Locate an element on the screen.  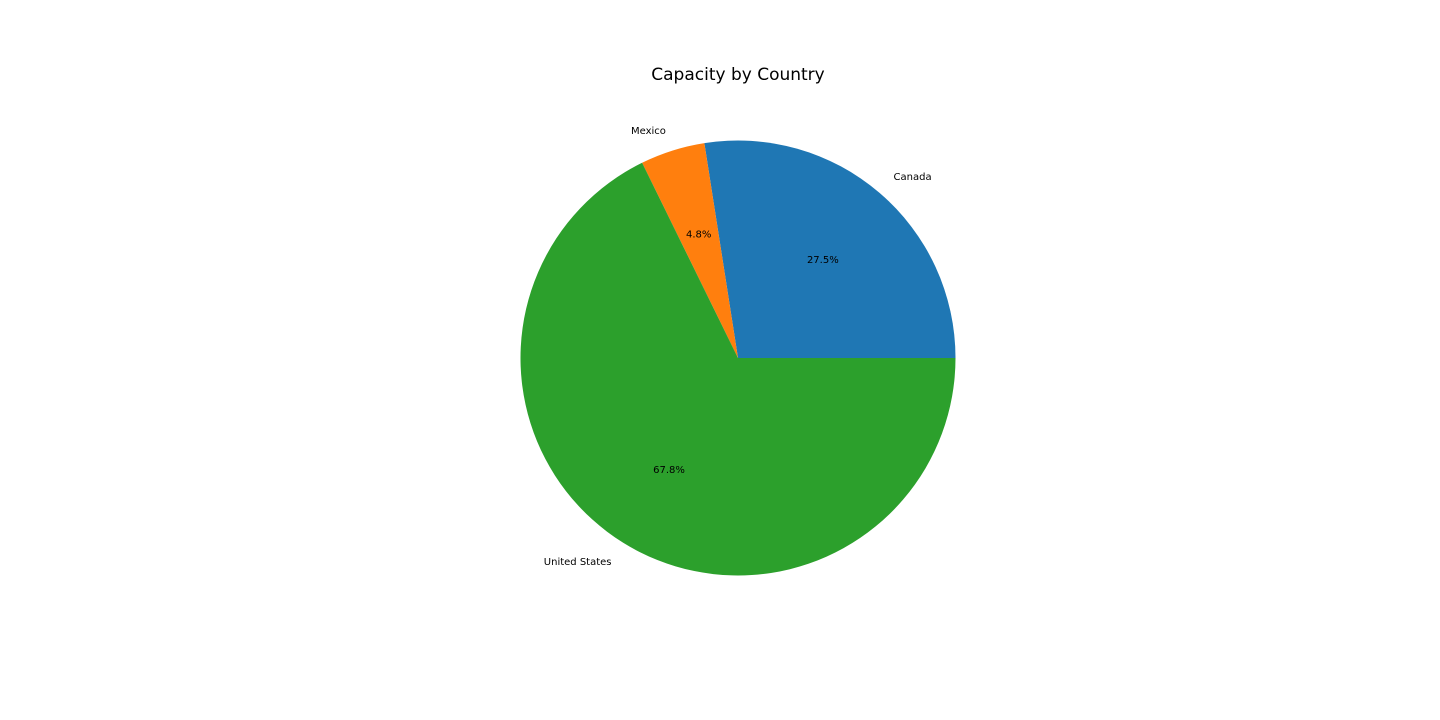
slice-label-united-states: United States is located at coordinates (578, 562).